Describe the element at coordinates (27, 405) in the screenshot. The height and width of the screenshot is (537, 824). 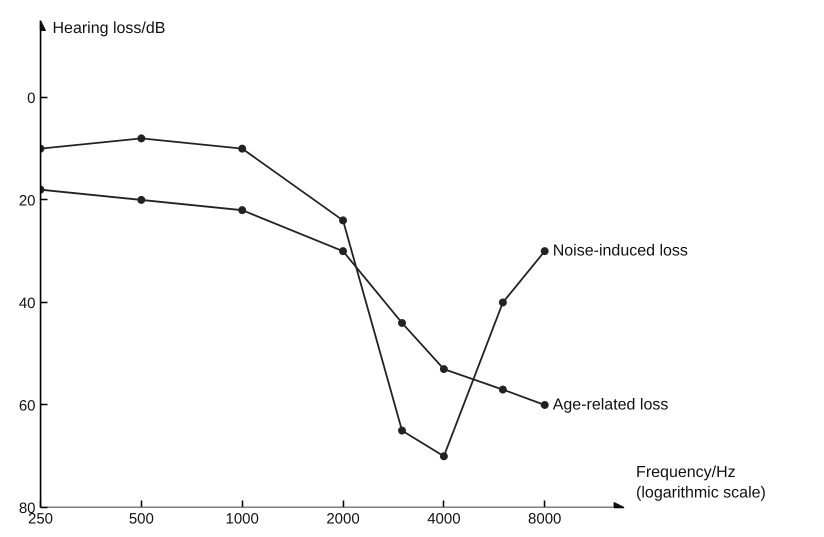
I see `y-tick-label: 60` at that location.